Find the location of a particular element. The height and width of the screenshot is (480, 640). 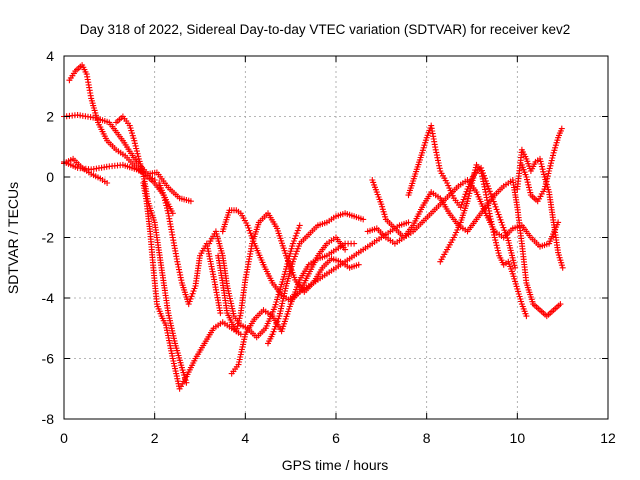

x-tick-label: 0 is located at coordinates (64, 438).